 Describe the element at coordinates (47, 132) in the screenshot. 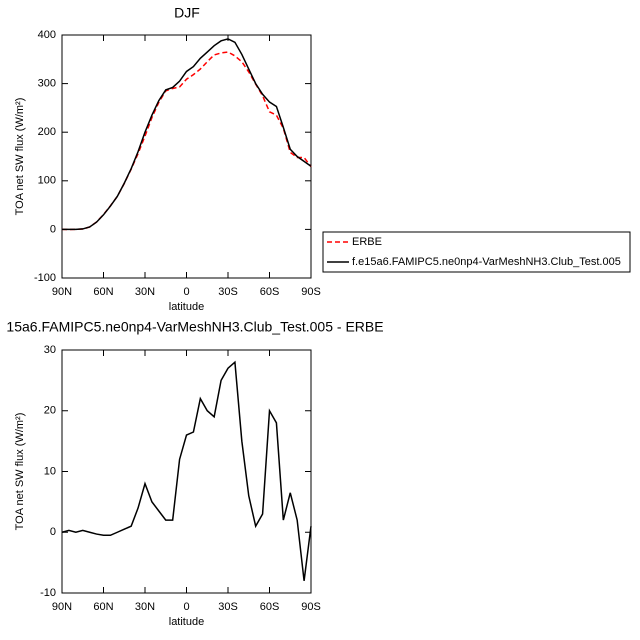

I see `y-tick-label: 200` at that location.